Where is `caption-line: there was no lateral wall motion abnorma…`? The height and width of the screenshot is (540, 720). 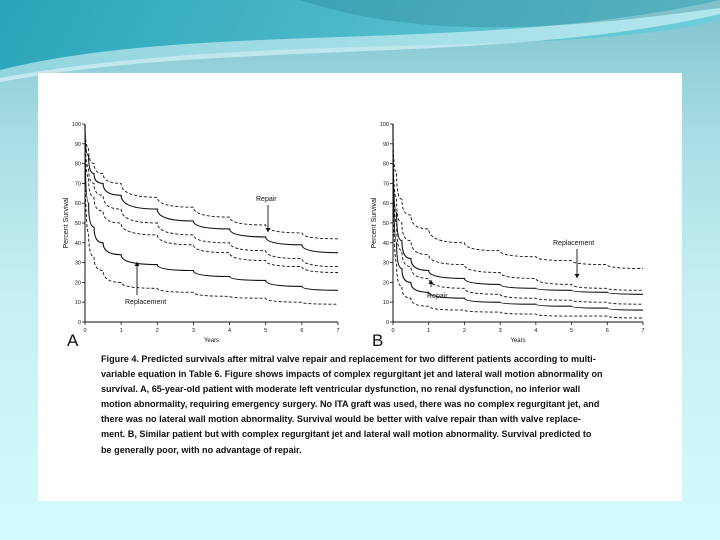
caption-line: there was no lateral wall motion abnorma… is located at coordinates (341, 419).